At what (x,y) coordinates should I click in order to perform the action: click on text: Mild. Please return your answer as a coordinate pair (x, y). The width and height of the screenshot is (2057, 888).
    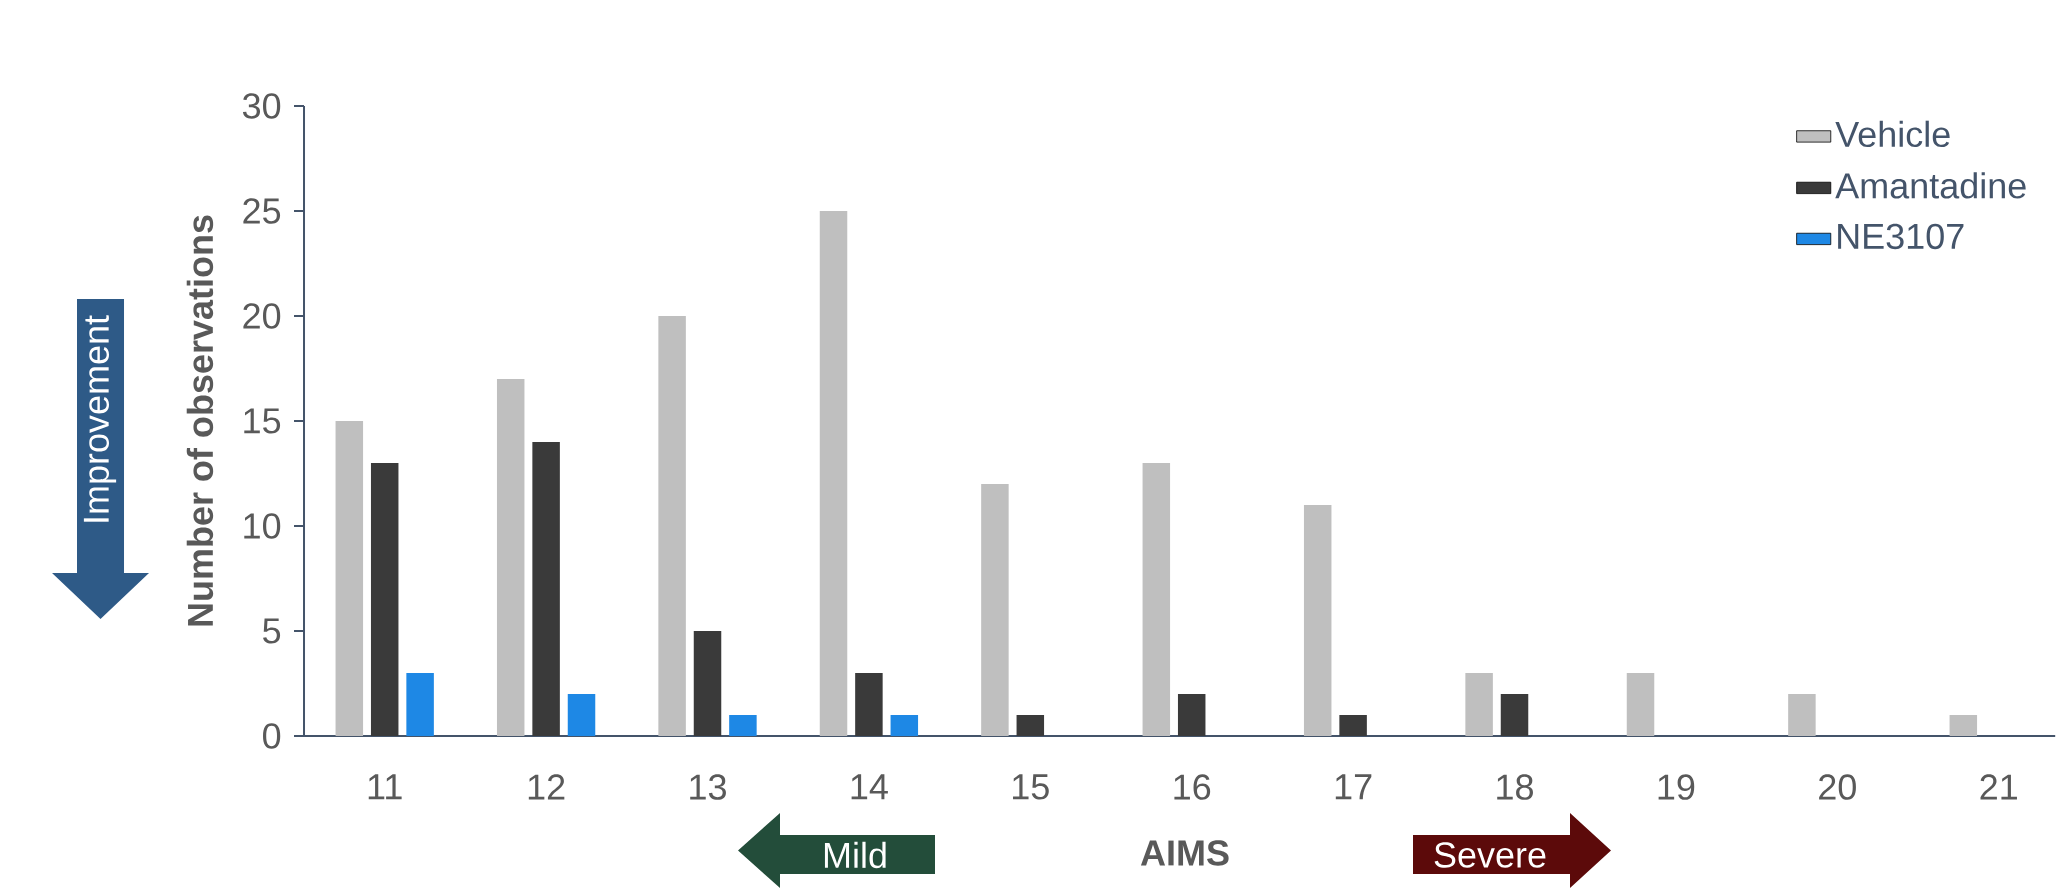
    Looking at the image, I should click on (855, 855).